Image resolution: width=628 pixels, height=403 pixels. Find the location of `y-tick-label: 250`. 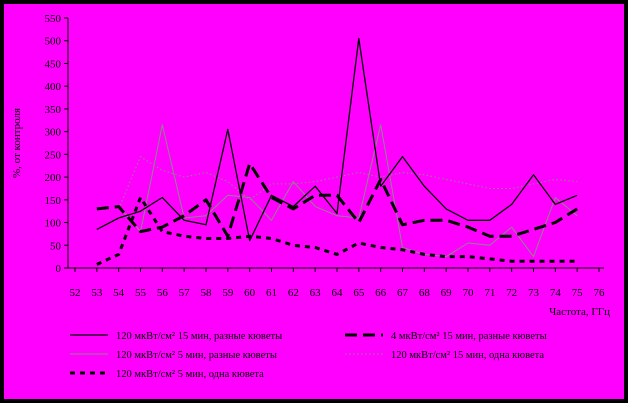

y-tick-label: 250 is located at coordinates (53, 155).